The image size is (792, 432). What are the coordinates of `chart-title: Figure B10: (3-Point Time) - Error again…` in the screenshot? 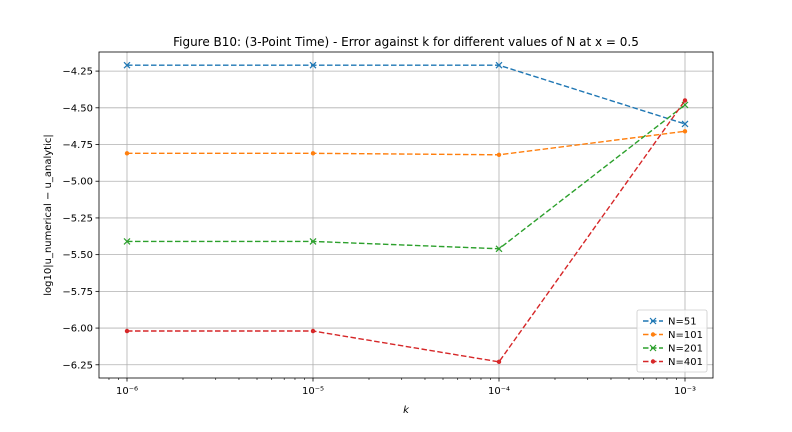 It's located at (406, 42).